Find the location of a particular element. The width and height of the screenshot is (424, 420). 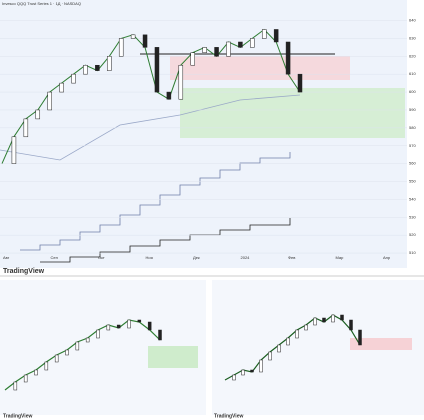

resistance-zone is located at coordinates (260, 68).